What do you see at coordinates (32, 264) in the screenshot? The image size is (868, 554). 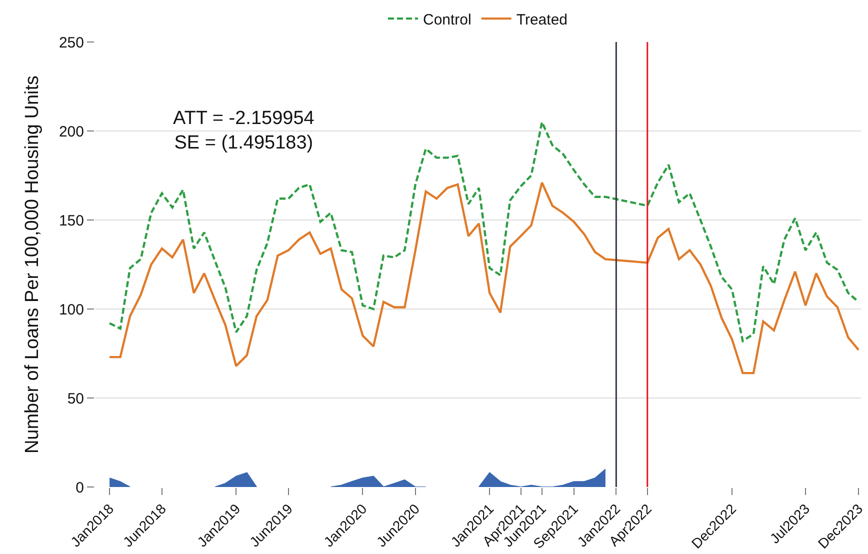 I see `y-axis-title: Number of Loans Per 100,000 Housing Units` at bounding box center [32, 264].